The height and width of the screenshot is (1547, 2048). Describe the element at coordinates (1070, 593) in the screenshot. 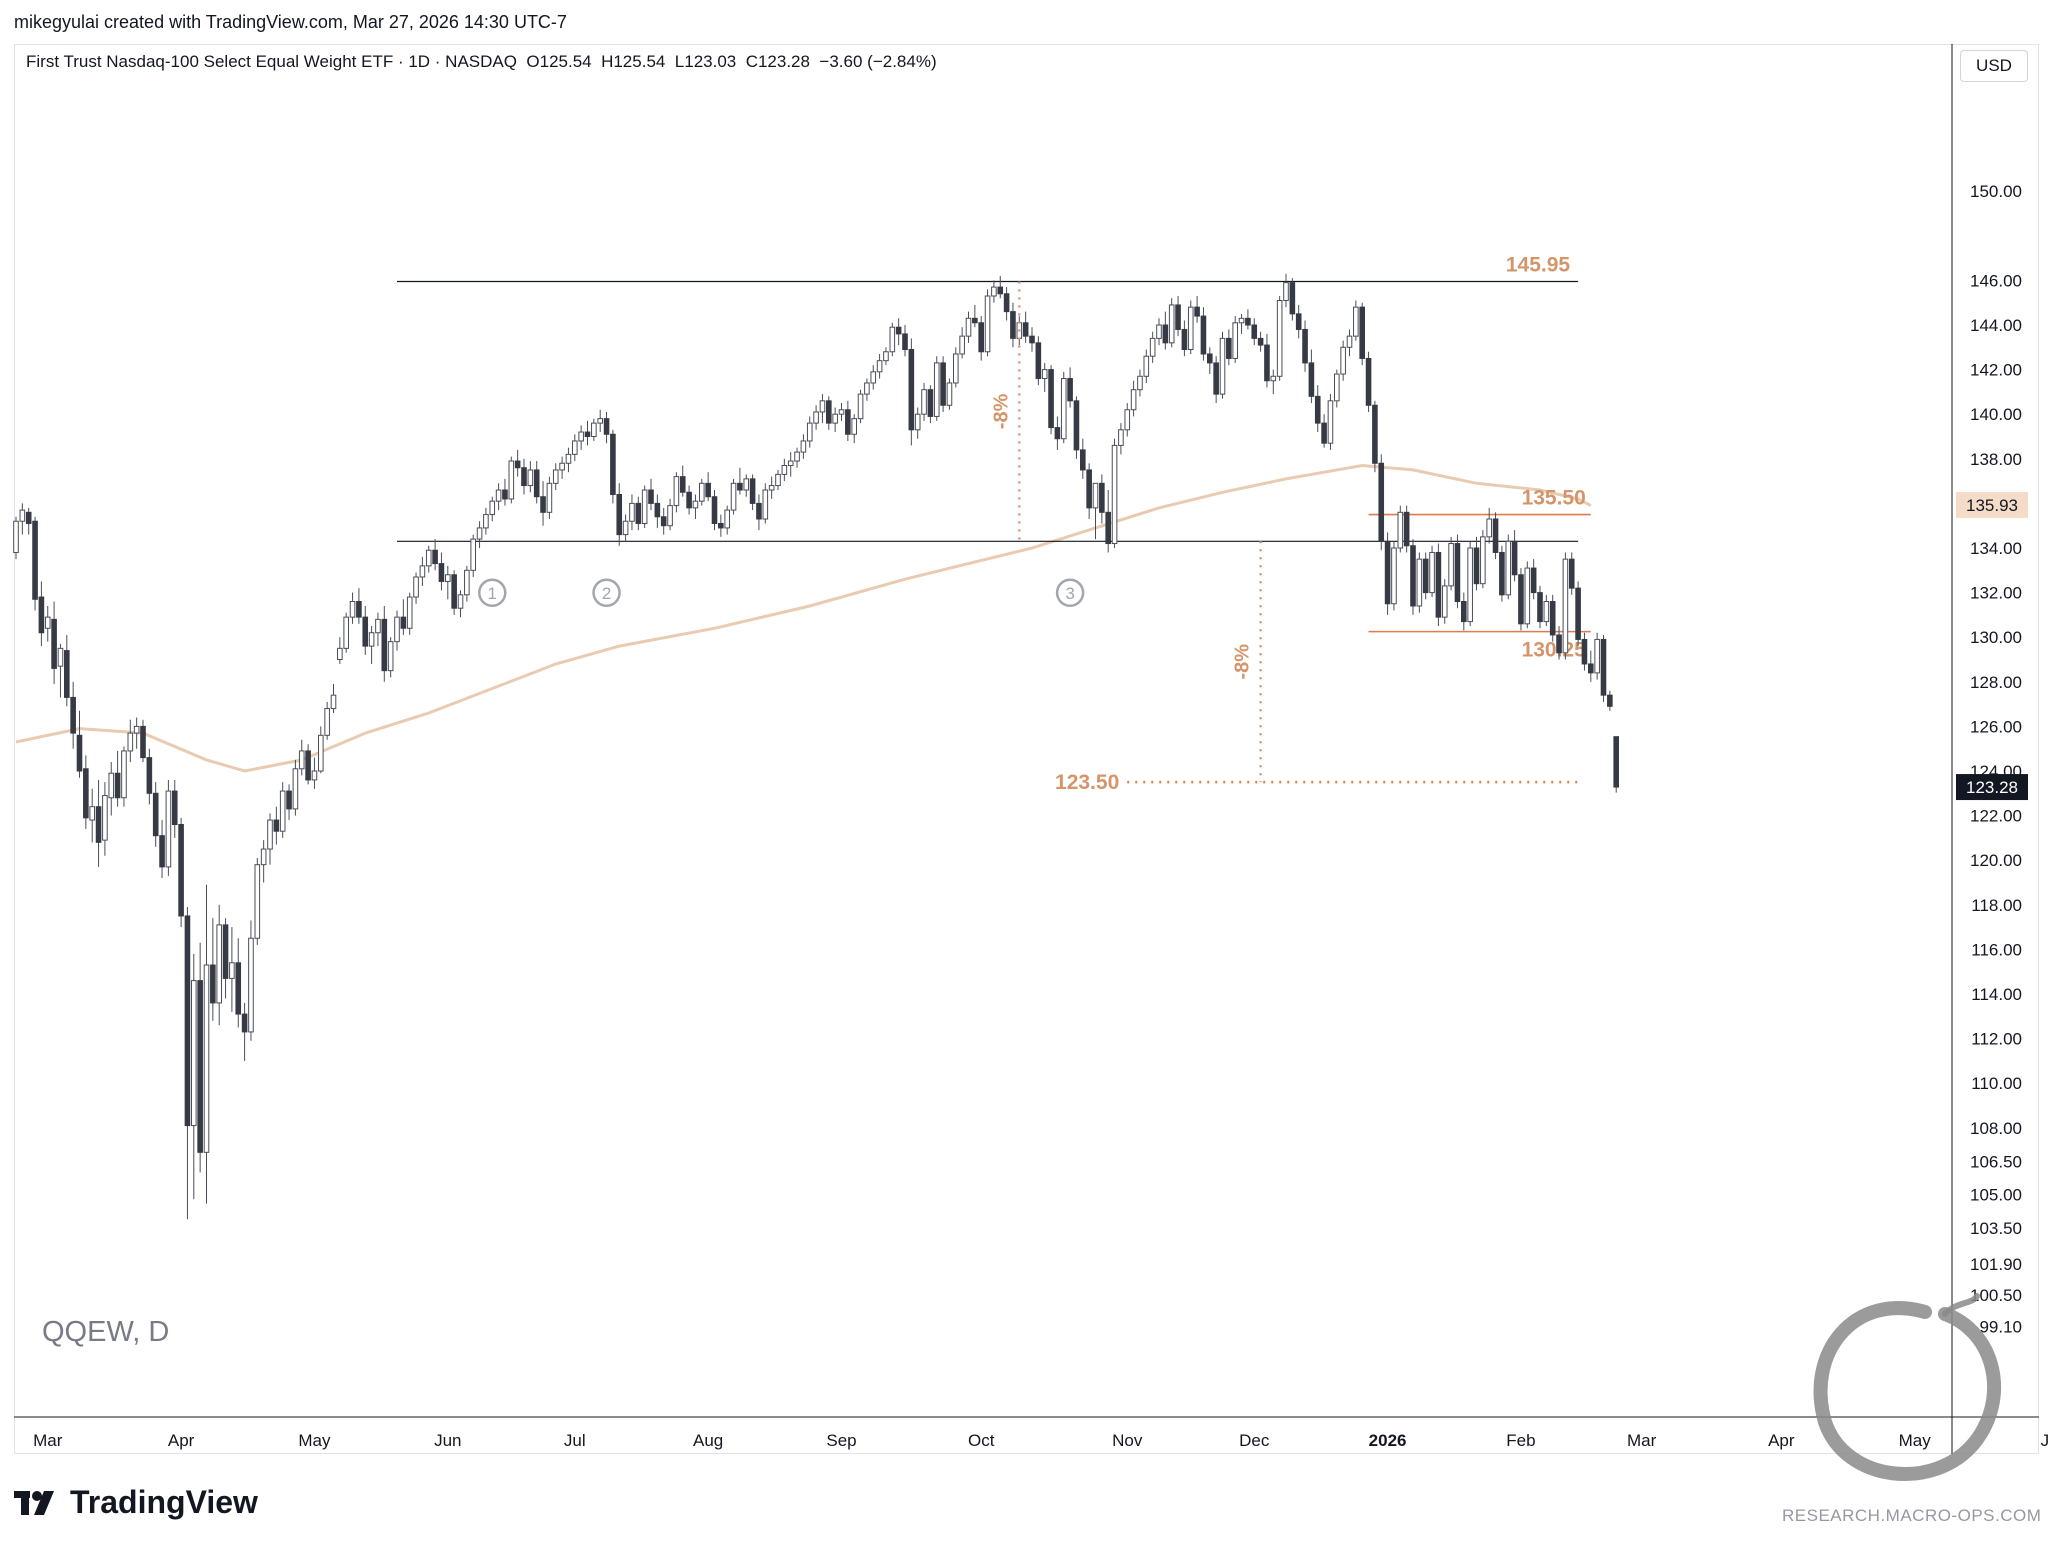

I see `touch-point-marker` at that location.